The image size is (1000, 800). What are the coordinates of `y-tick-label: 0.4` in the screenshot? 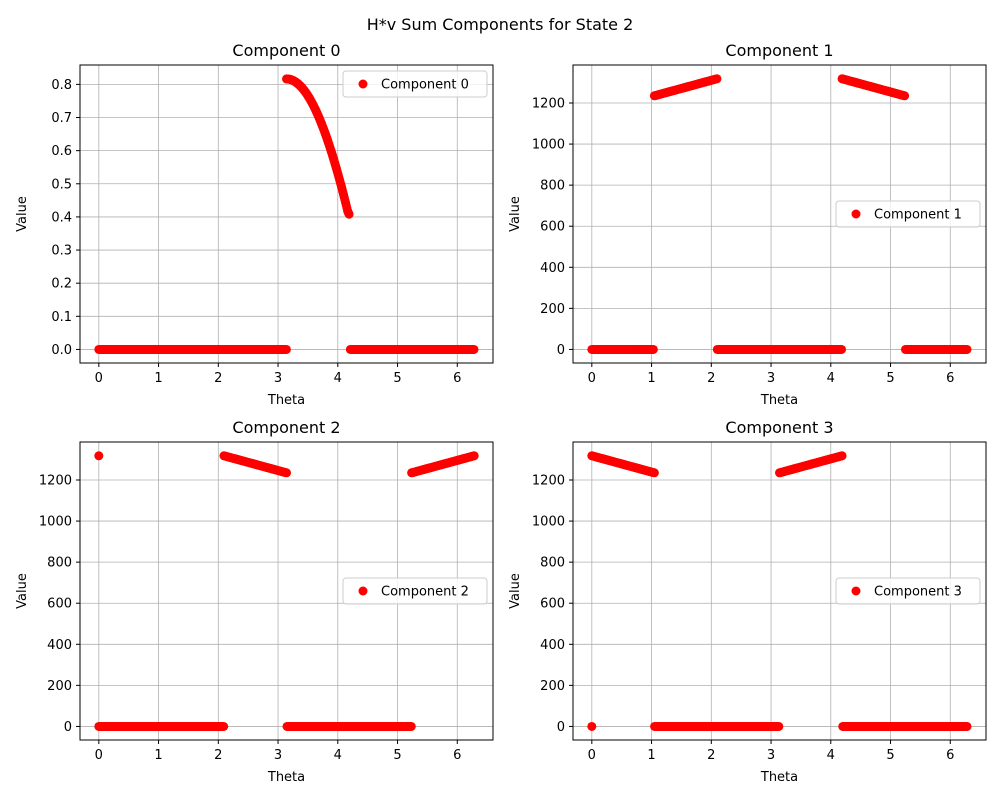 It's located at (61, 217).